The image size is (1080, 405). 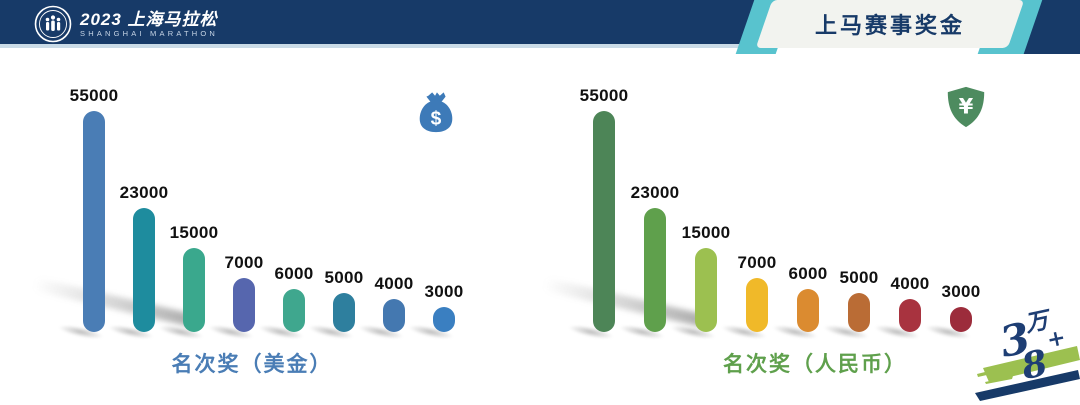 I want to click on money-bag-dollar-icon: $, so click(x=436, y=112).